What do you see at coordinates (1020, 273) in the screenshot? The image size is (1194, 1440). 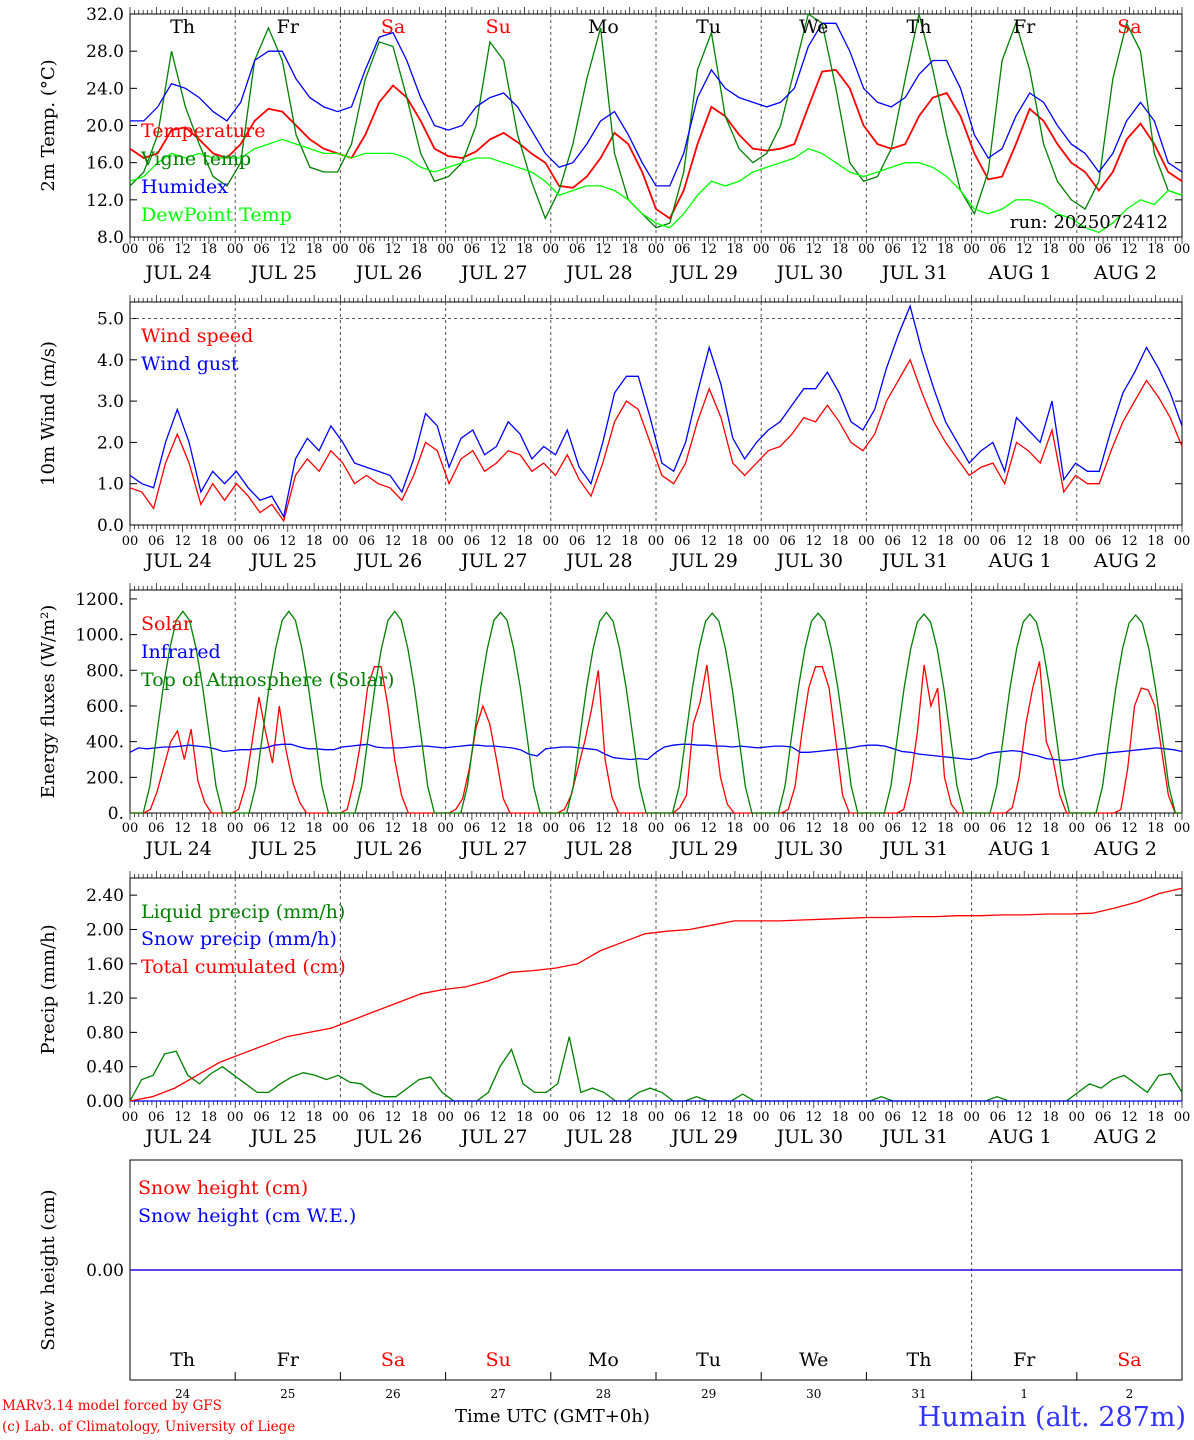 I see `date-label: AUG 1` at bounding box center [1020, 273].